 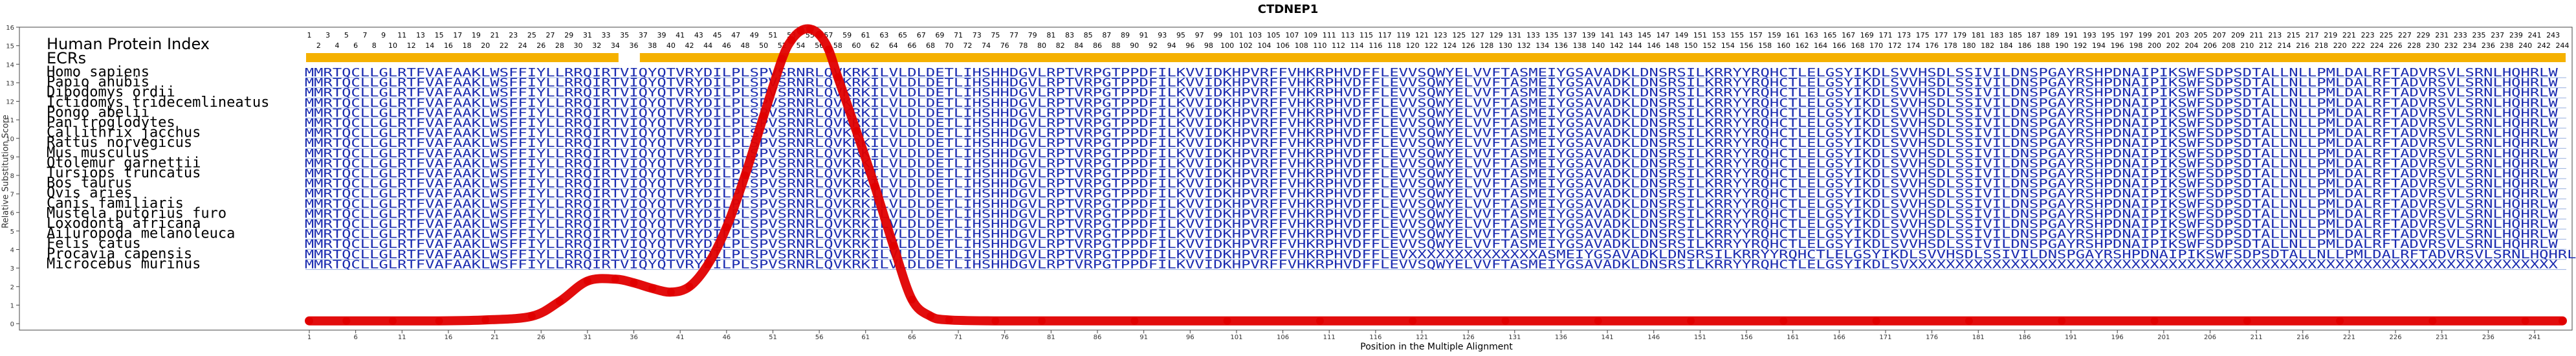 I want to click on human-index-label: 60, so click(x=857, y=46).